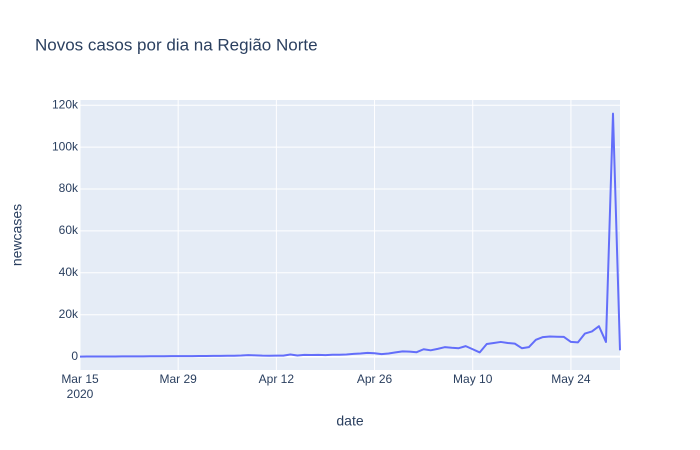 Image resolution: width=700 pixels, height=450 pixels. Describe the element at coordinates (69, 230) in the screenshot. I see `y-tick-label: 60k` at that location.